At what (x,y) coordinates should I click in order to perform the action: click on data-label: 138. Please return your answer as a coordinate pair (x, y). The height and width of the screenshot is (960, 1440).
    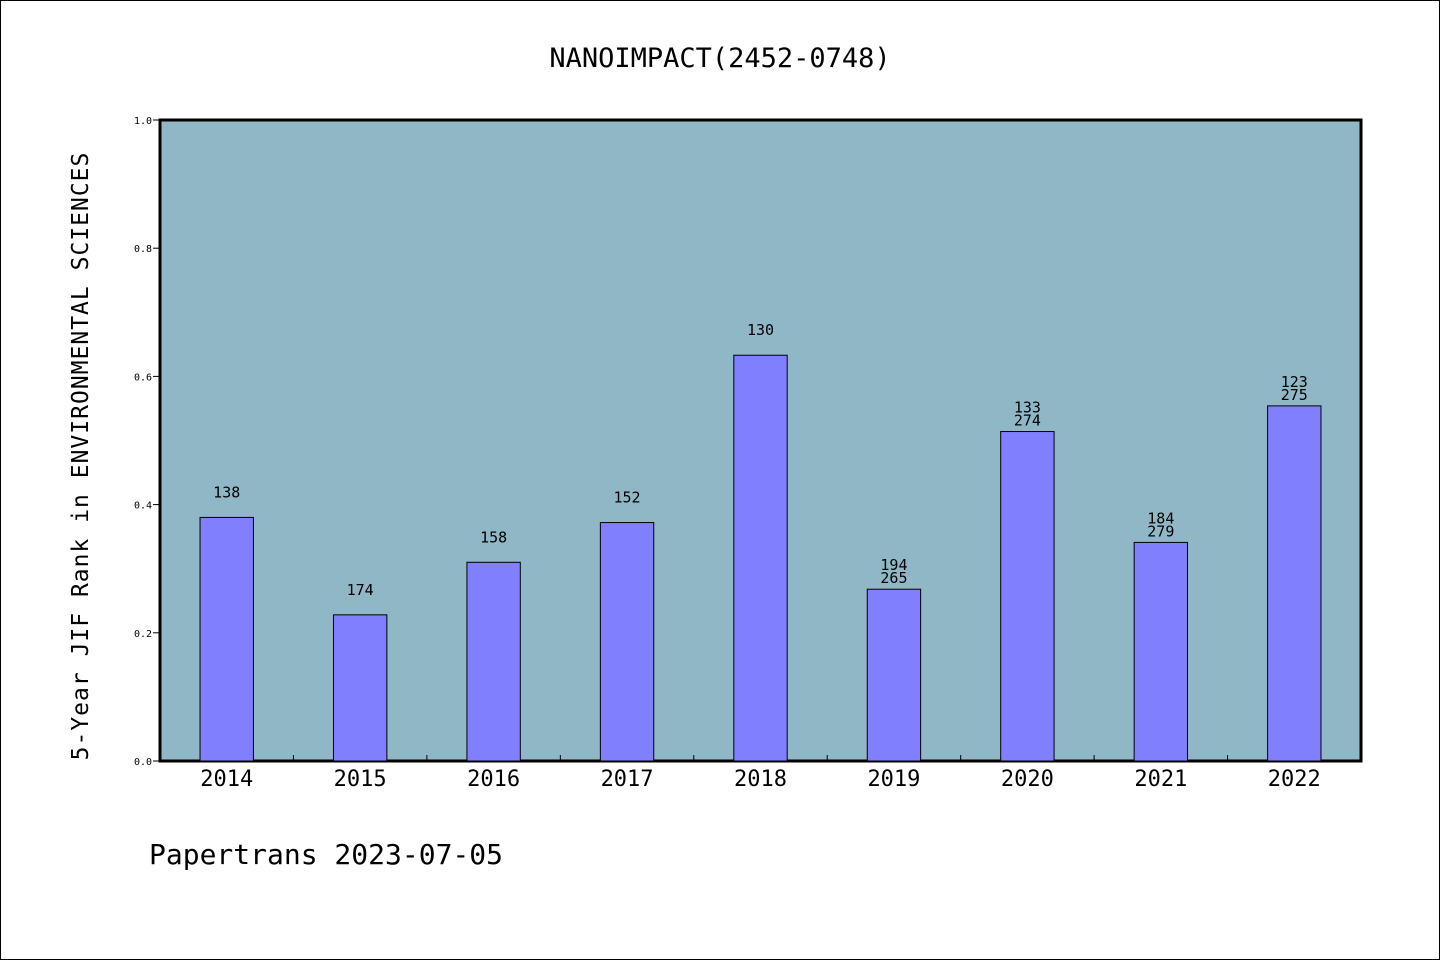
    Looking at the image, I should click on (226, 492).